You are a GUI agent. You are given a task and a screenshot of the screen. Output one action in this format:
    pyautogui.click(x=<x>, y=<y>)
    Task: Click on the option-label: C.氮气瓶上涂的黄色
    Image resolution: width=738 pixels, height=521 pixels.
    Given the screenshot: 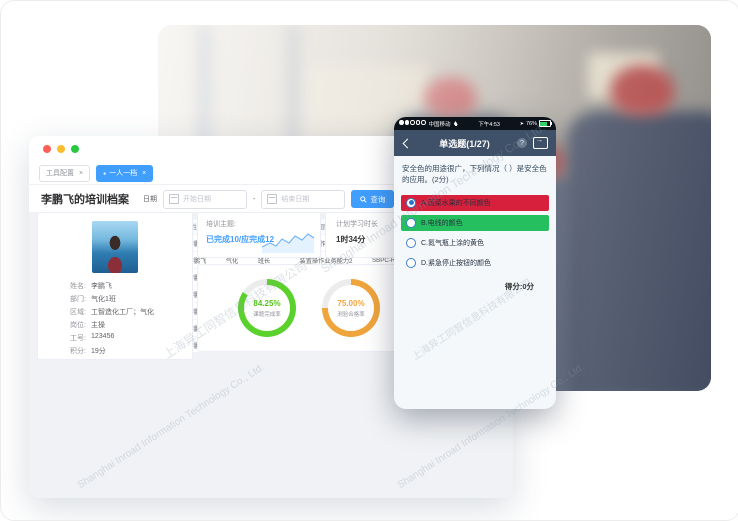 What is the action you would take?
    pyautogui.click(x=452, y=243)
    